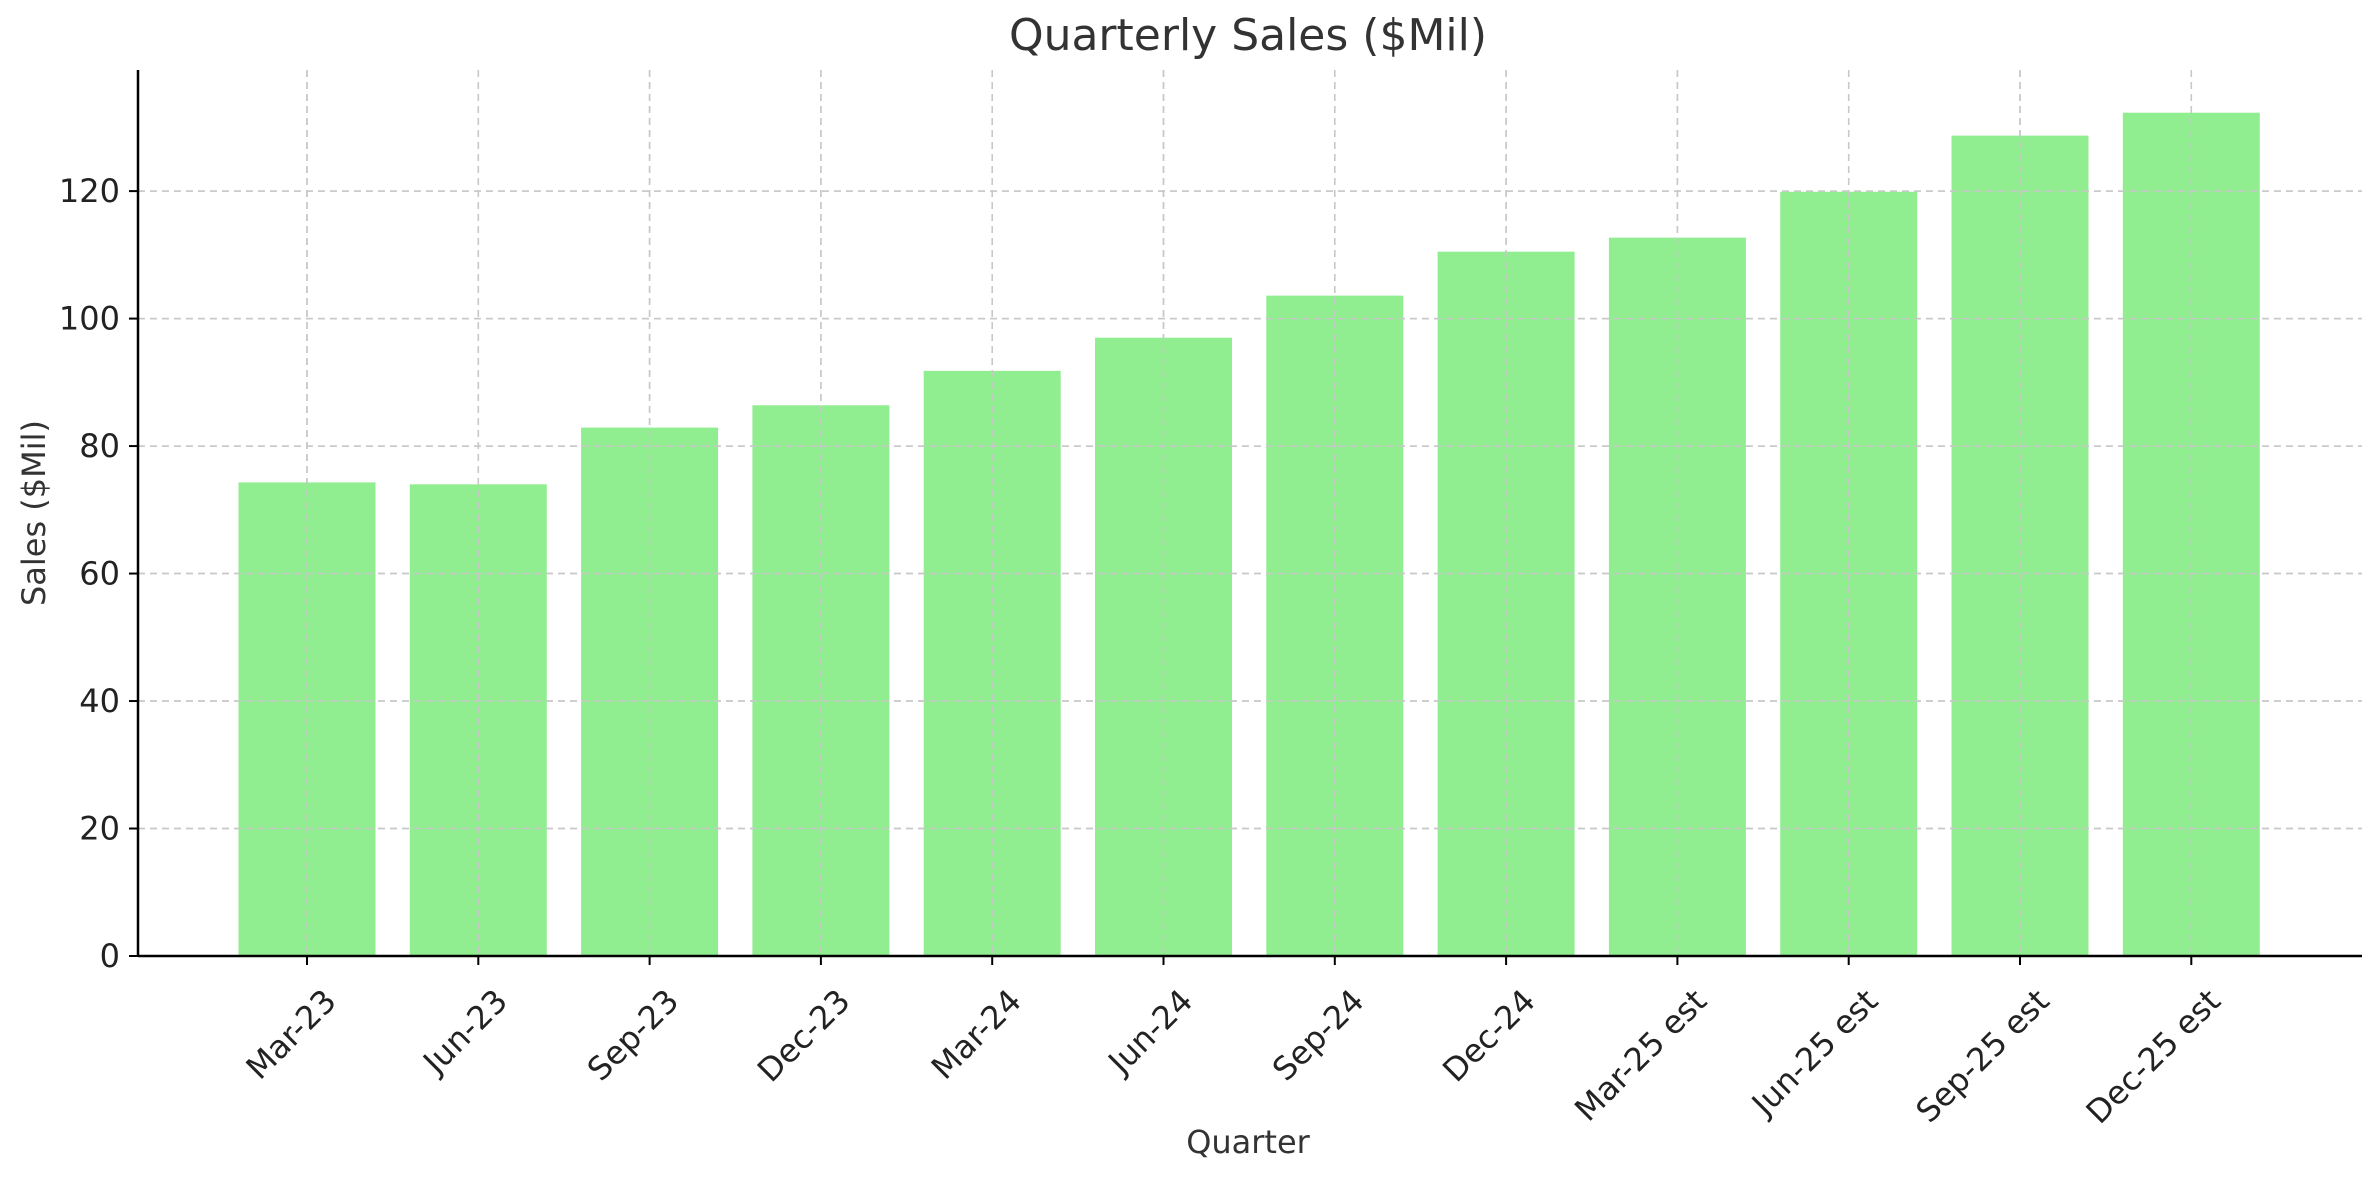 The width and height of the screenshot is (2379, 1180). I want to click on x-tick-label: Dec-23, so click(804, 1036).